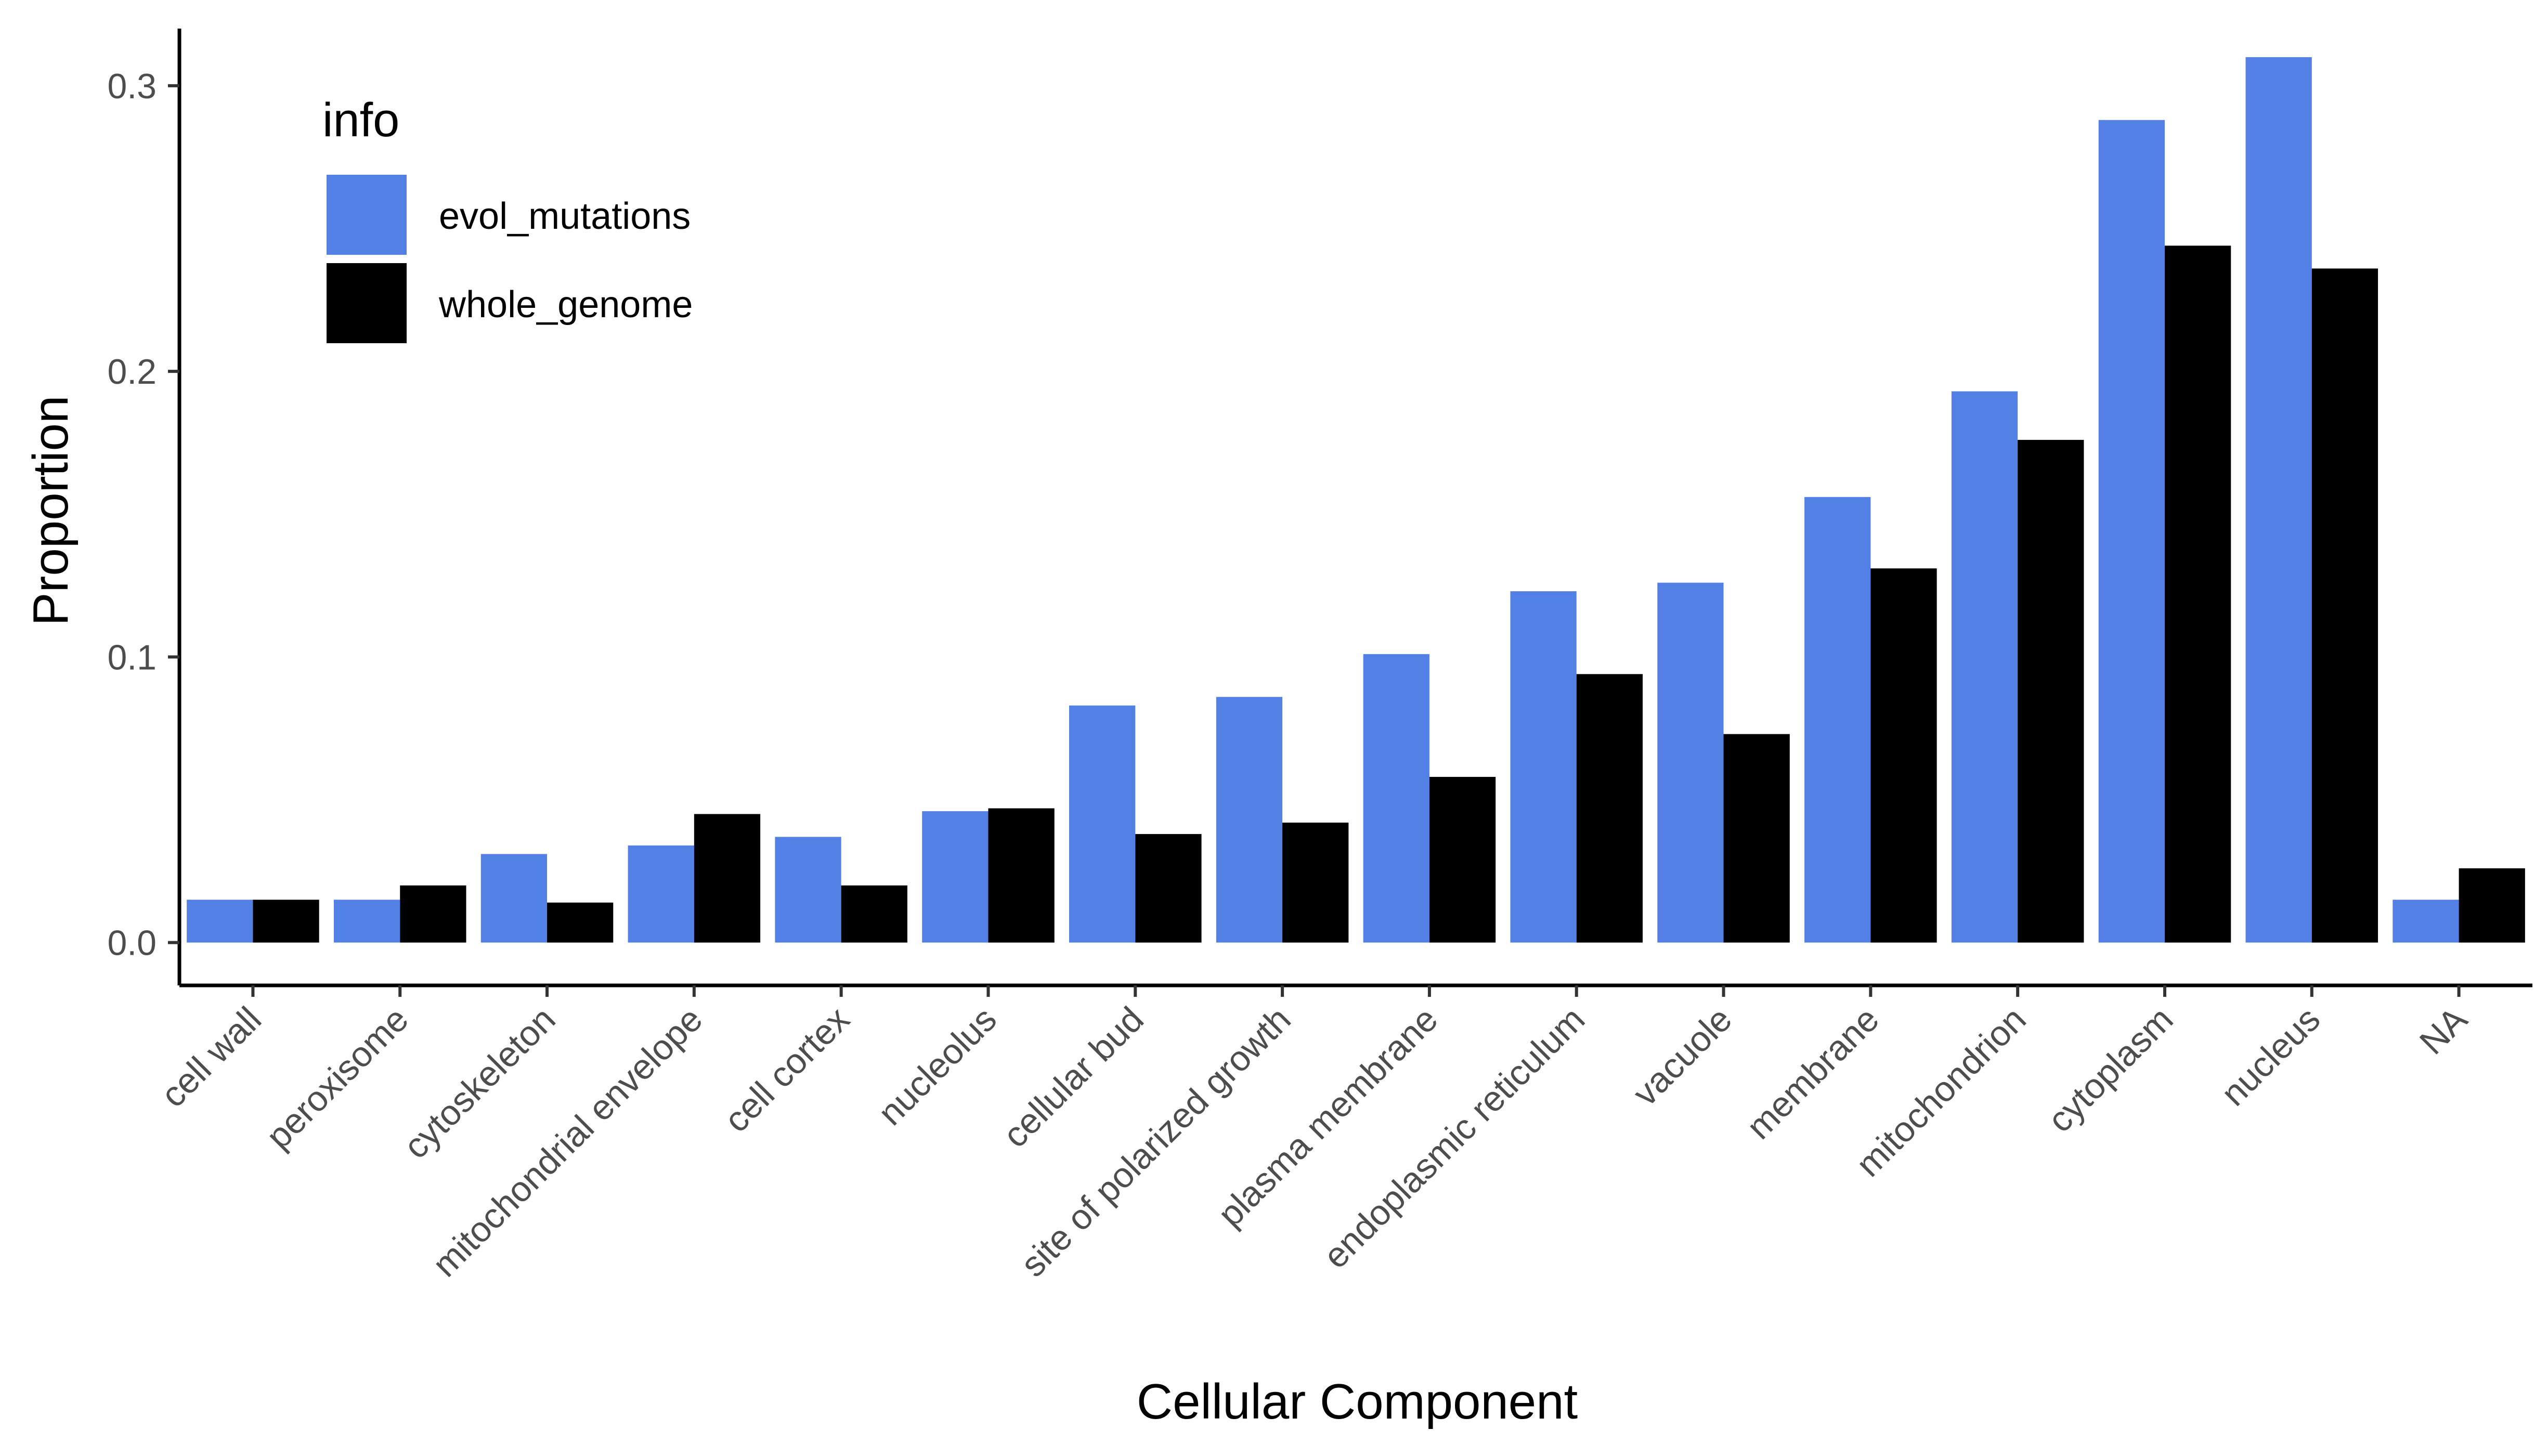 The height and width of the screenshot is (1456, 2548). What do you see at coordinates (937, 1066) in the screenshot?
I see `x-tick-label-nucleolus: nucleolus` at bounding box center [937, 1066].